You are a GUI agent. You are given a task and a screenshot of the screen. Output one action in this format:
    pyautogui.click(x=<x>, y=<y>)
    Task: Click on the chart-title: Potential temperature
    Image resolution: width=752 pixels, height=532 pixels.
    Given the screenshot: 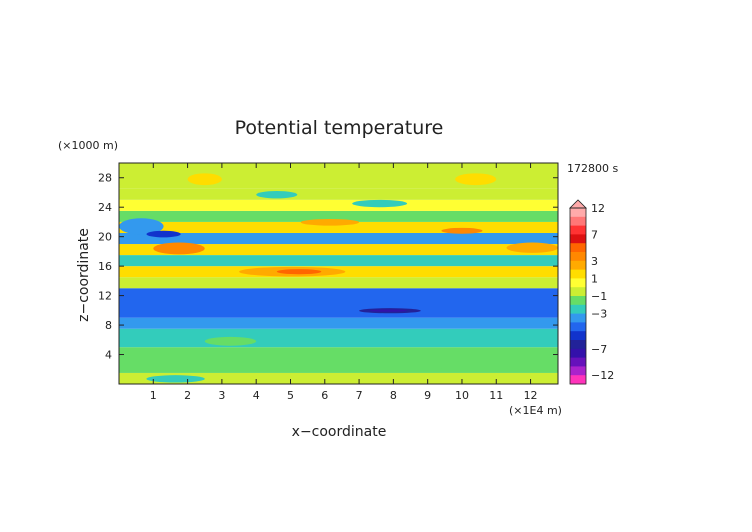 What is the action you would take?
    pyautogui.click(x=339, y=128)
    